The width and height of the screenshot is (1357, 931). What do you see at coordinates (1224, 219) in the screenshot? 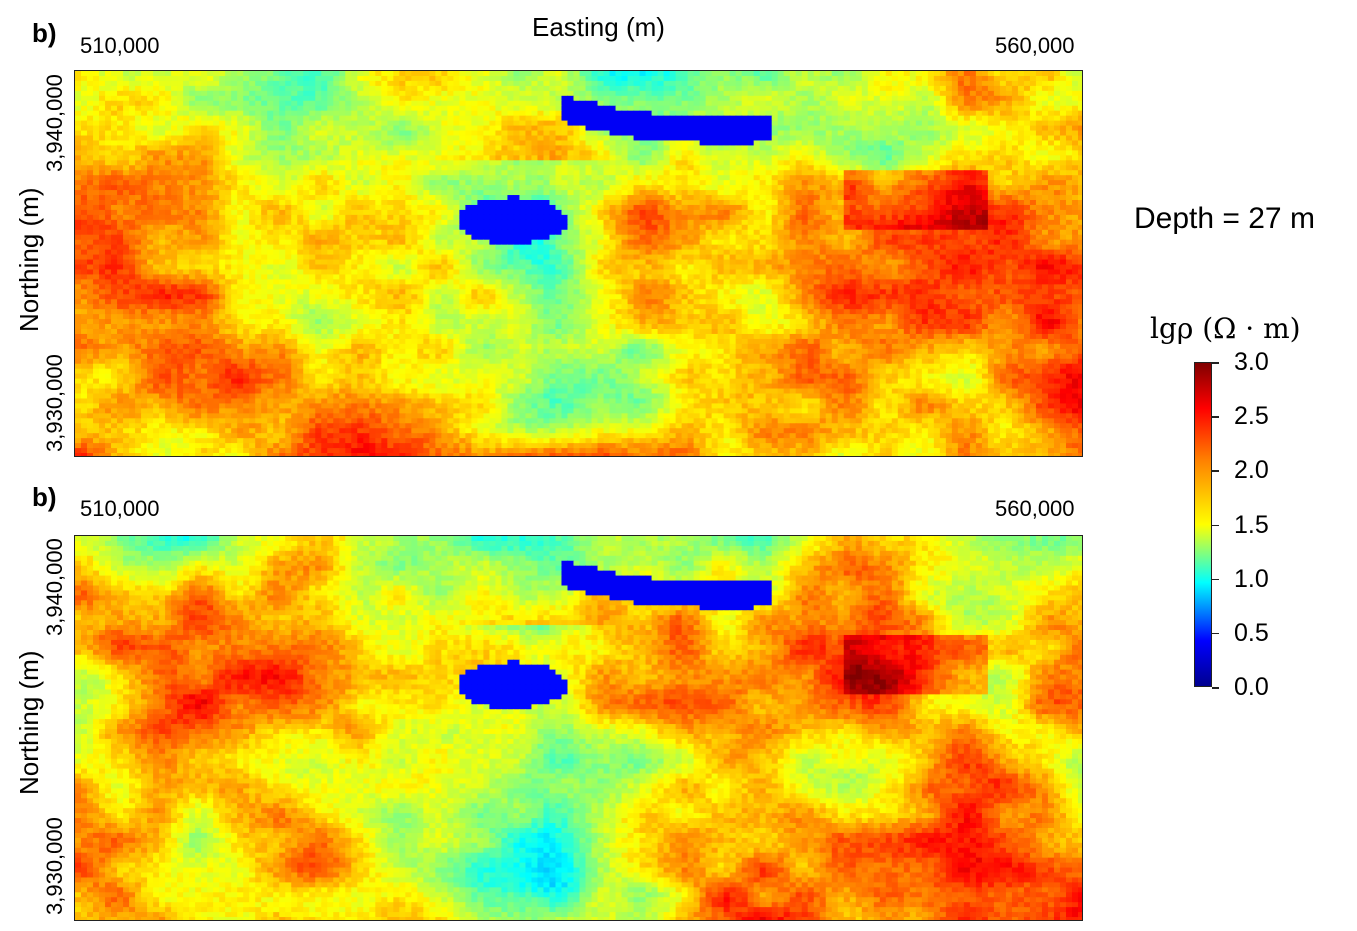
I see `depth-annotation: Depth = 27 m` at bounding box center [1224, 219].